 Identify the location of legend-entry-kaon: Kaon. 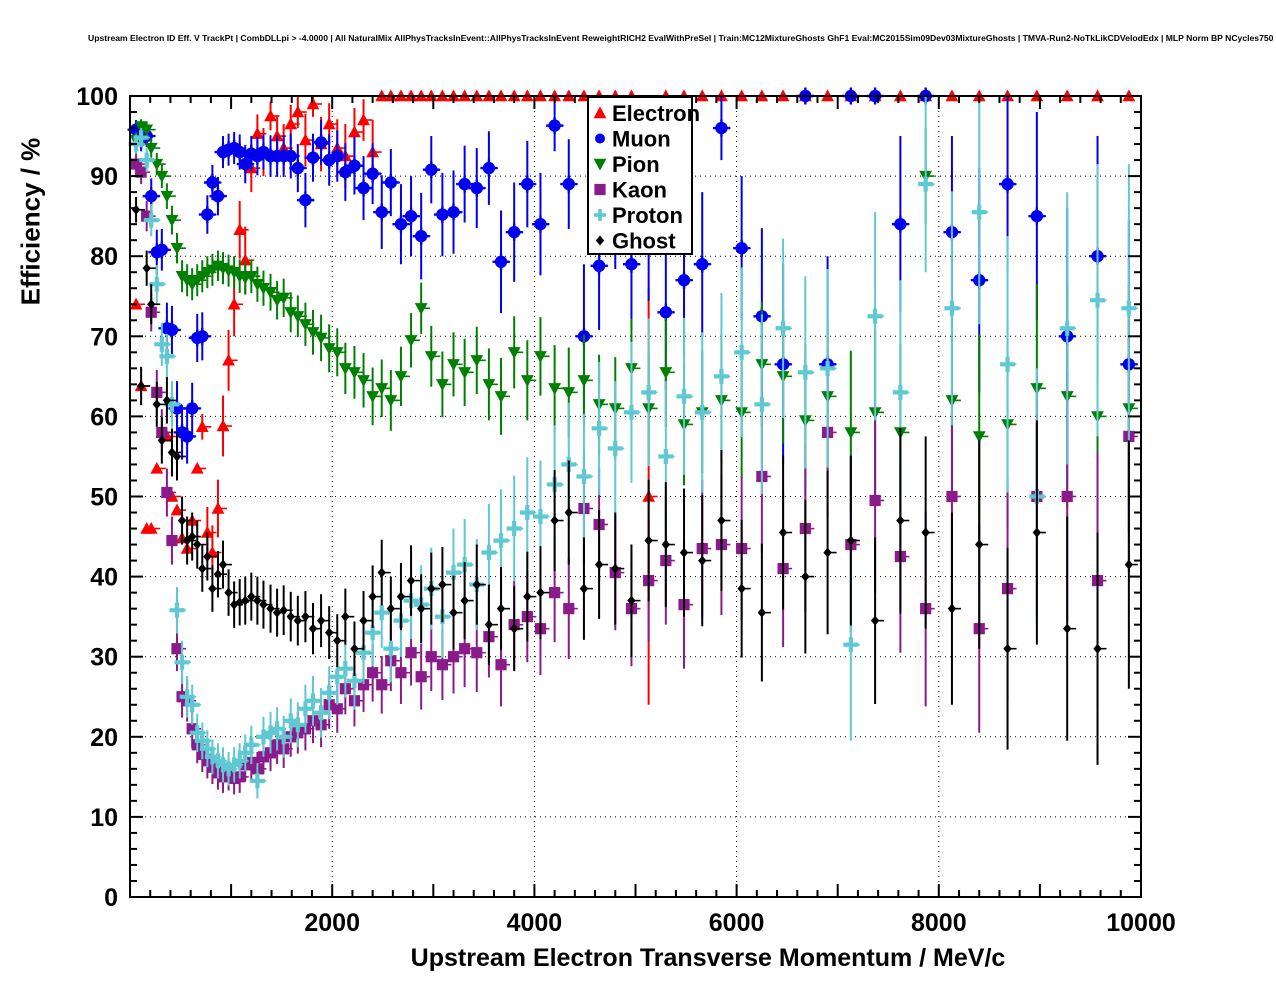
(630, 190).